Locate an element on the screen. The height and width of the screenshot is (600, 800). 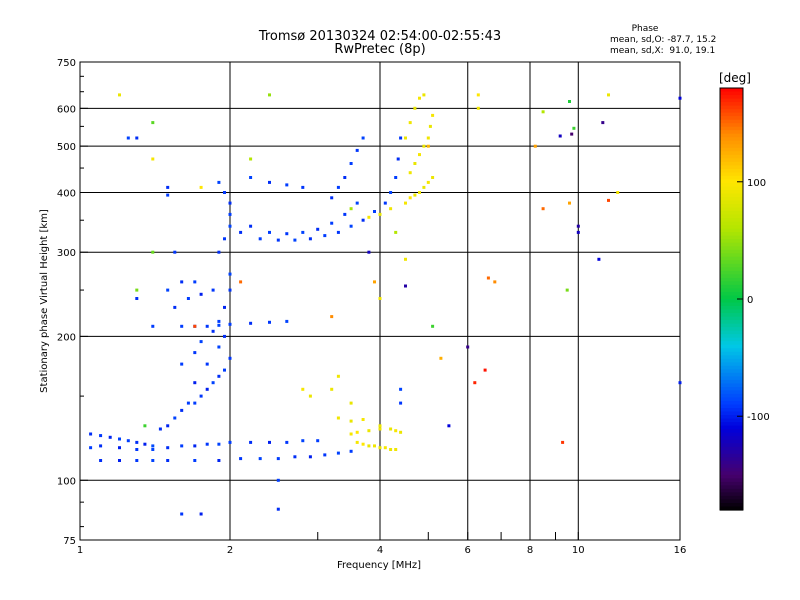
x-tick-label: 8 is located at coordinates (530, 550).